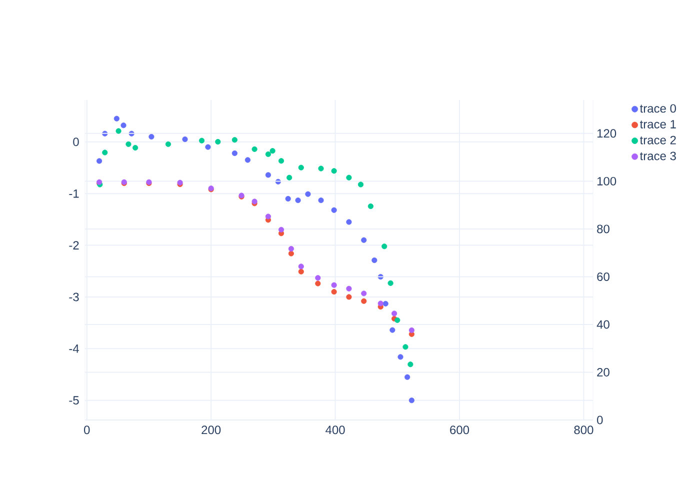 This screenshot has height=500, width=700. I want to click on y2-tick-label: 100, so click(606, 181).